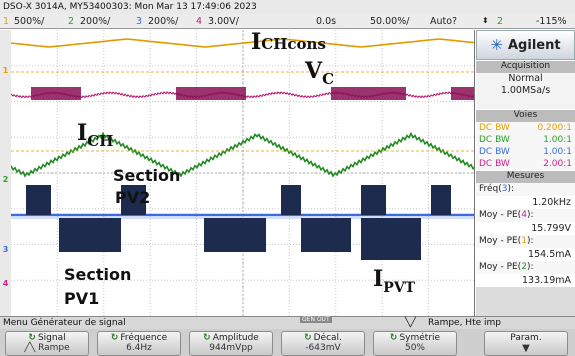  Describe the element at coordinates (390, 21) in the screenshot. I see `timebase-value: 50.00%/` at that location.